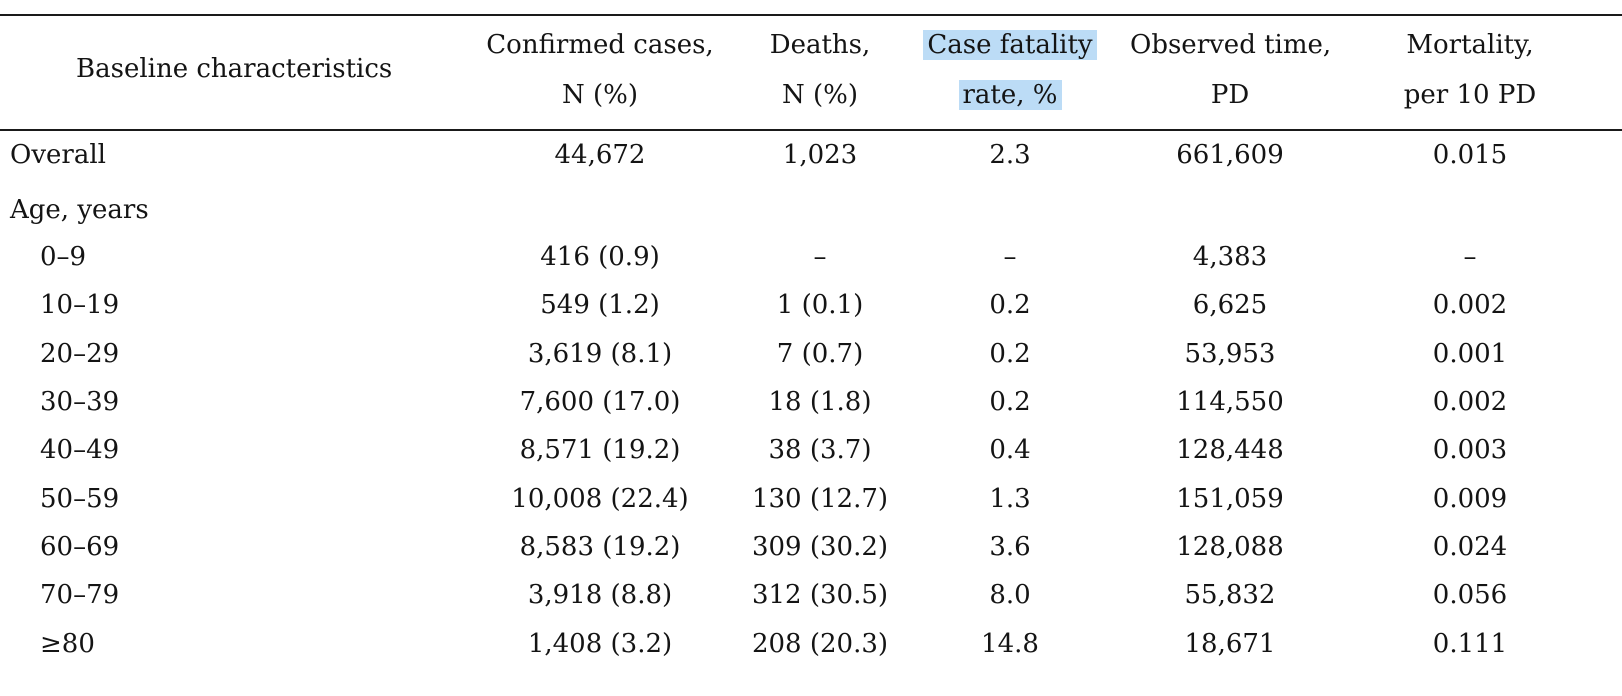 This screenshot has height=696, width=1622. What do you see at coordinates (1470, 595) in the screenshot?
I see `row-mortality: 0.056` at bounding box center [1470, 595].